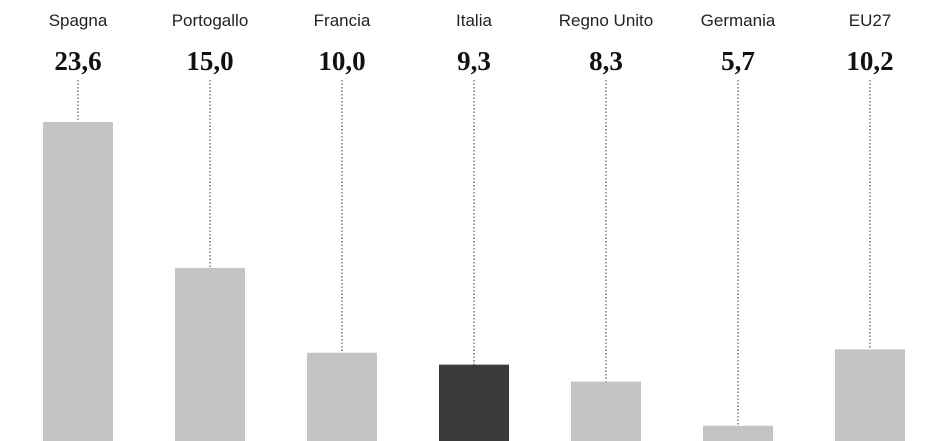 The width and height of the screenshot is (927, 441). I want to click on category-label-germania: Germania, so click(738, 20).